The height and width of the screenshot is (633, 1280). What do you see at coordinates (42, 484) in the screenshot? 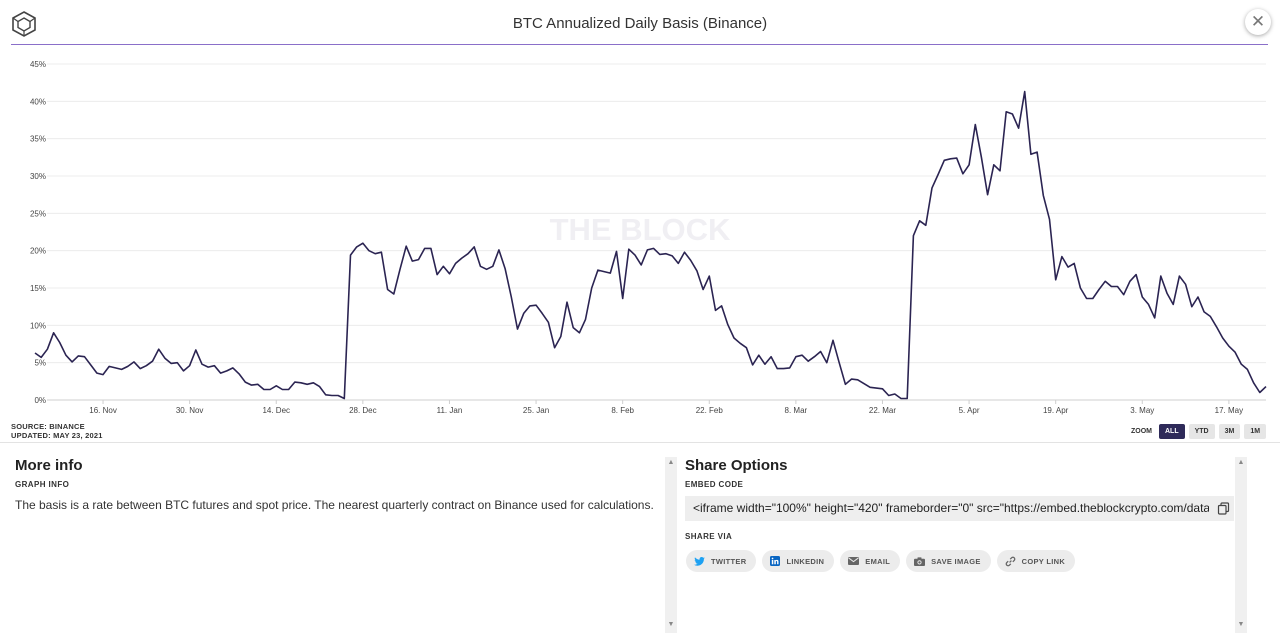
I see `graph-info-label: GRAPH INFO` at bounding box center [42, 484].